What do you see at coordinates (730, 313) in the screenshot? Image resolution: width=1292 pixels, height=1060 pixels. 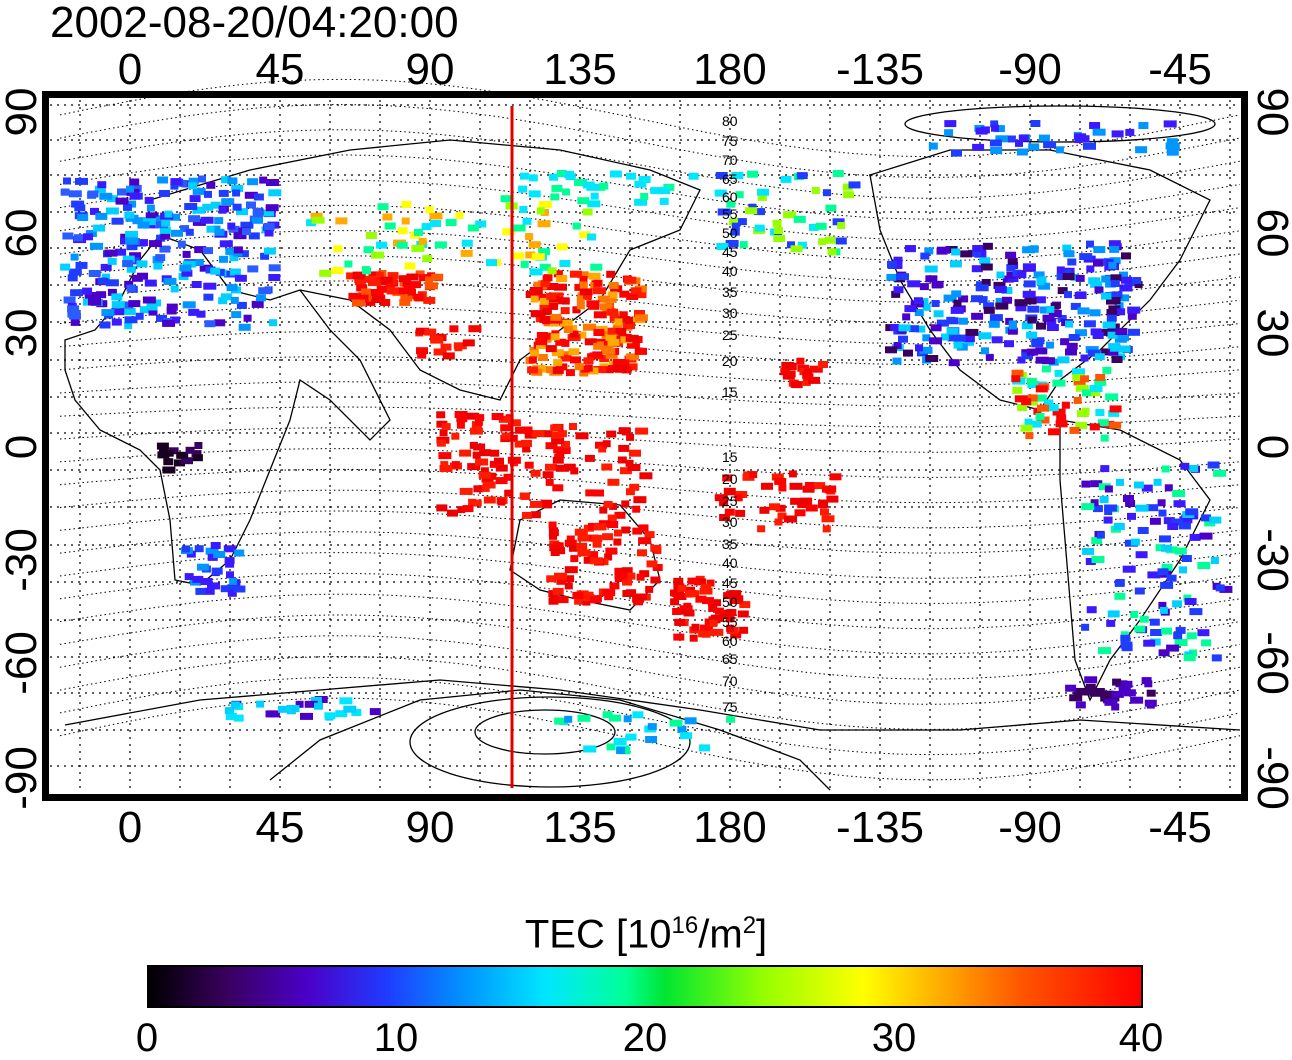 I see `contour-label: 30` at bounding box center [730, 313].